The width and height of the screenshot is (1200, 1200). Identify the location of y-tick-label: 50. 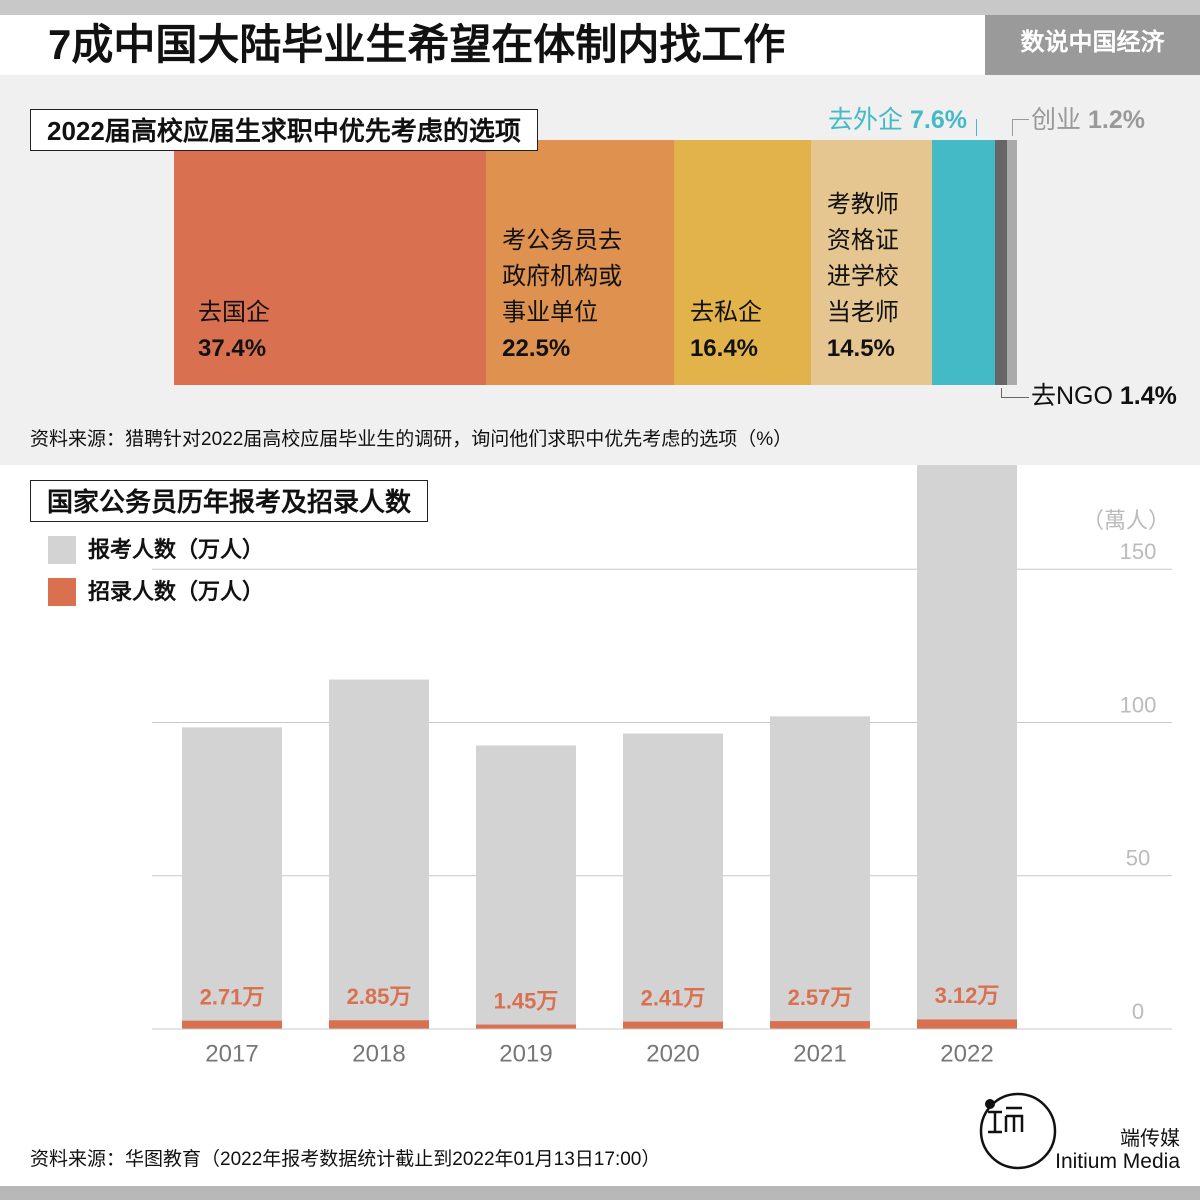
(1138, 858).